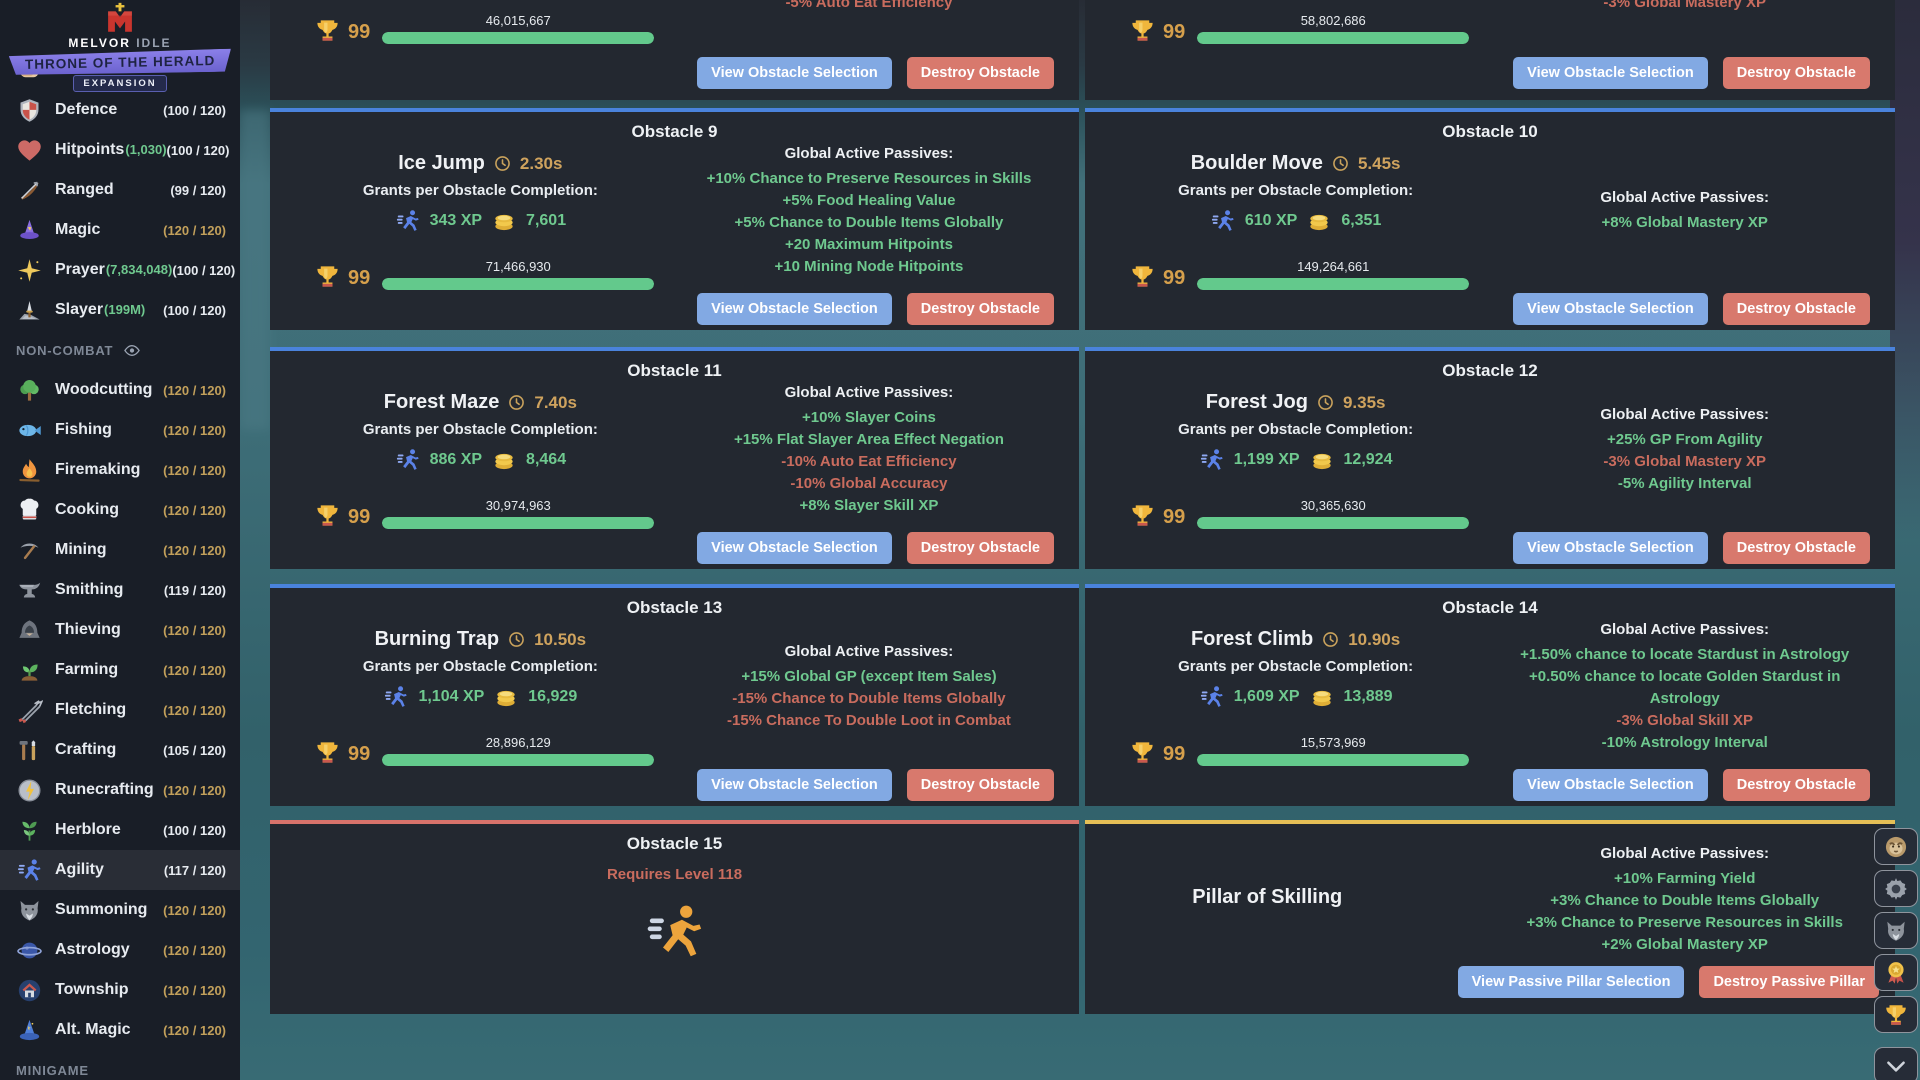  I want to click on destroy-passive-pillar-button: Destroy Passive Pillar, so click(1789, 982).